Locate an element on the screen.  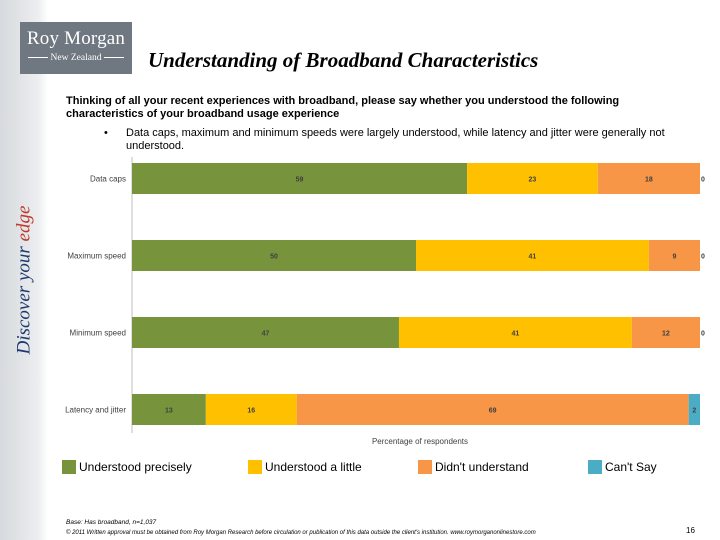
data-label: 59 is located at coordinates (300, 180).